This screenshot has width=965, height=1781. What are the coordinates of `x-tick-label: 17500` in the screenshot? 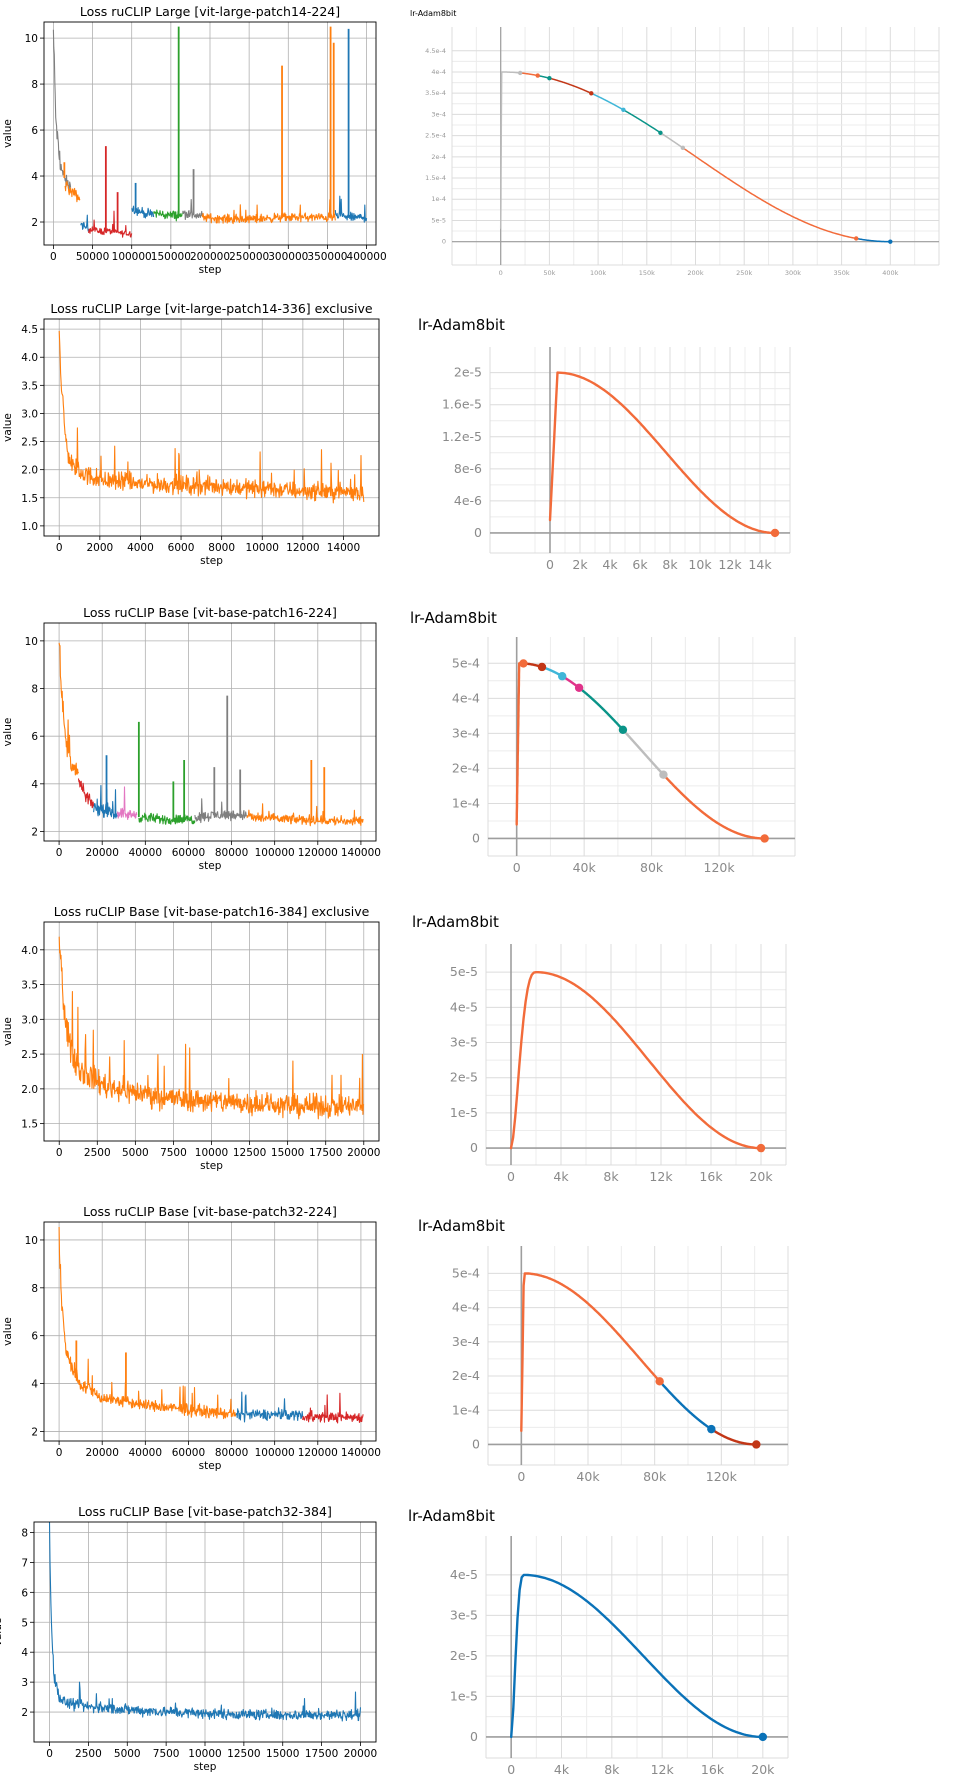 It's located at (325, 1153).